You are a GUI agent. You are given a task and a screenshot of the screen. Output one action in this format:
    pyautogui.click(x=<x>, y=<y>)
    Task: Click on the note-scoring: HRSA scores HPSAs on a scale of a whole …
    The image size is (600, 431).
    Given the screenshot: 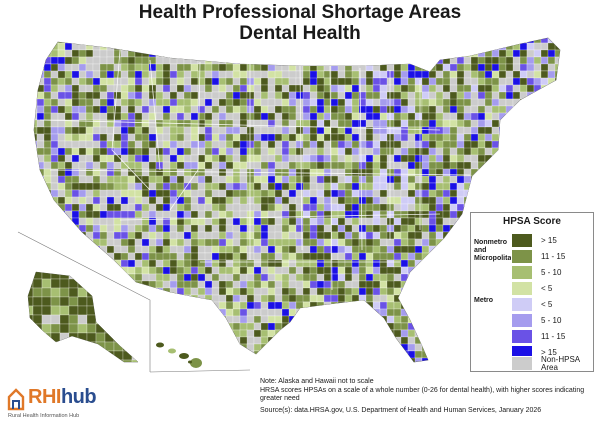 What is the action you would take?
    pyautogui.click(x=422, y=394)
    